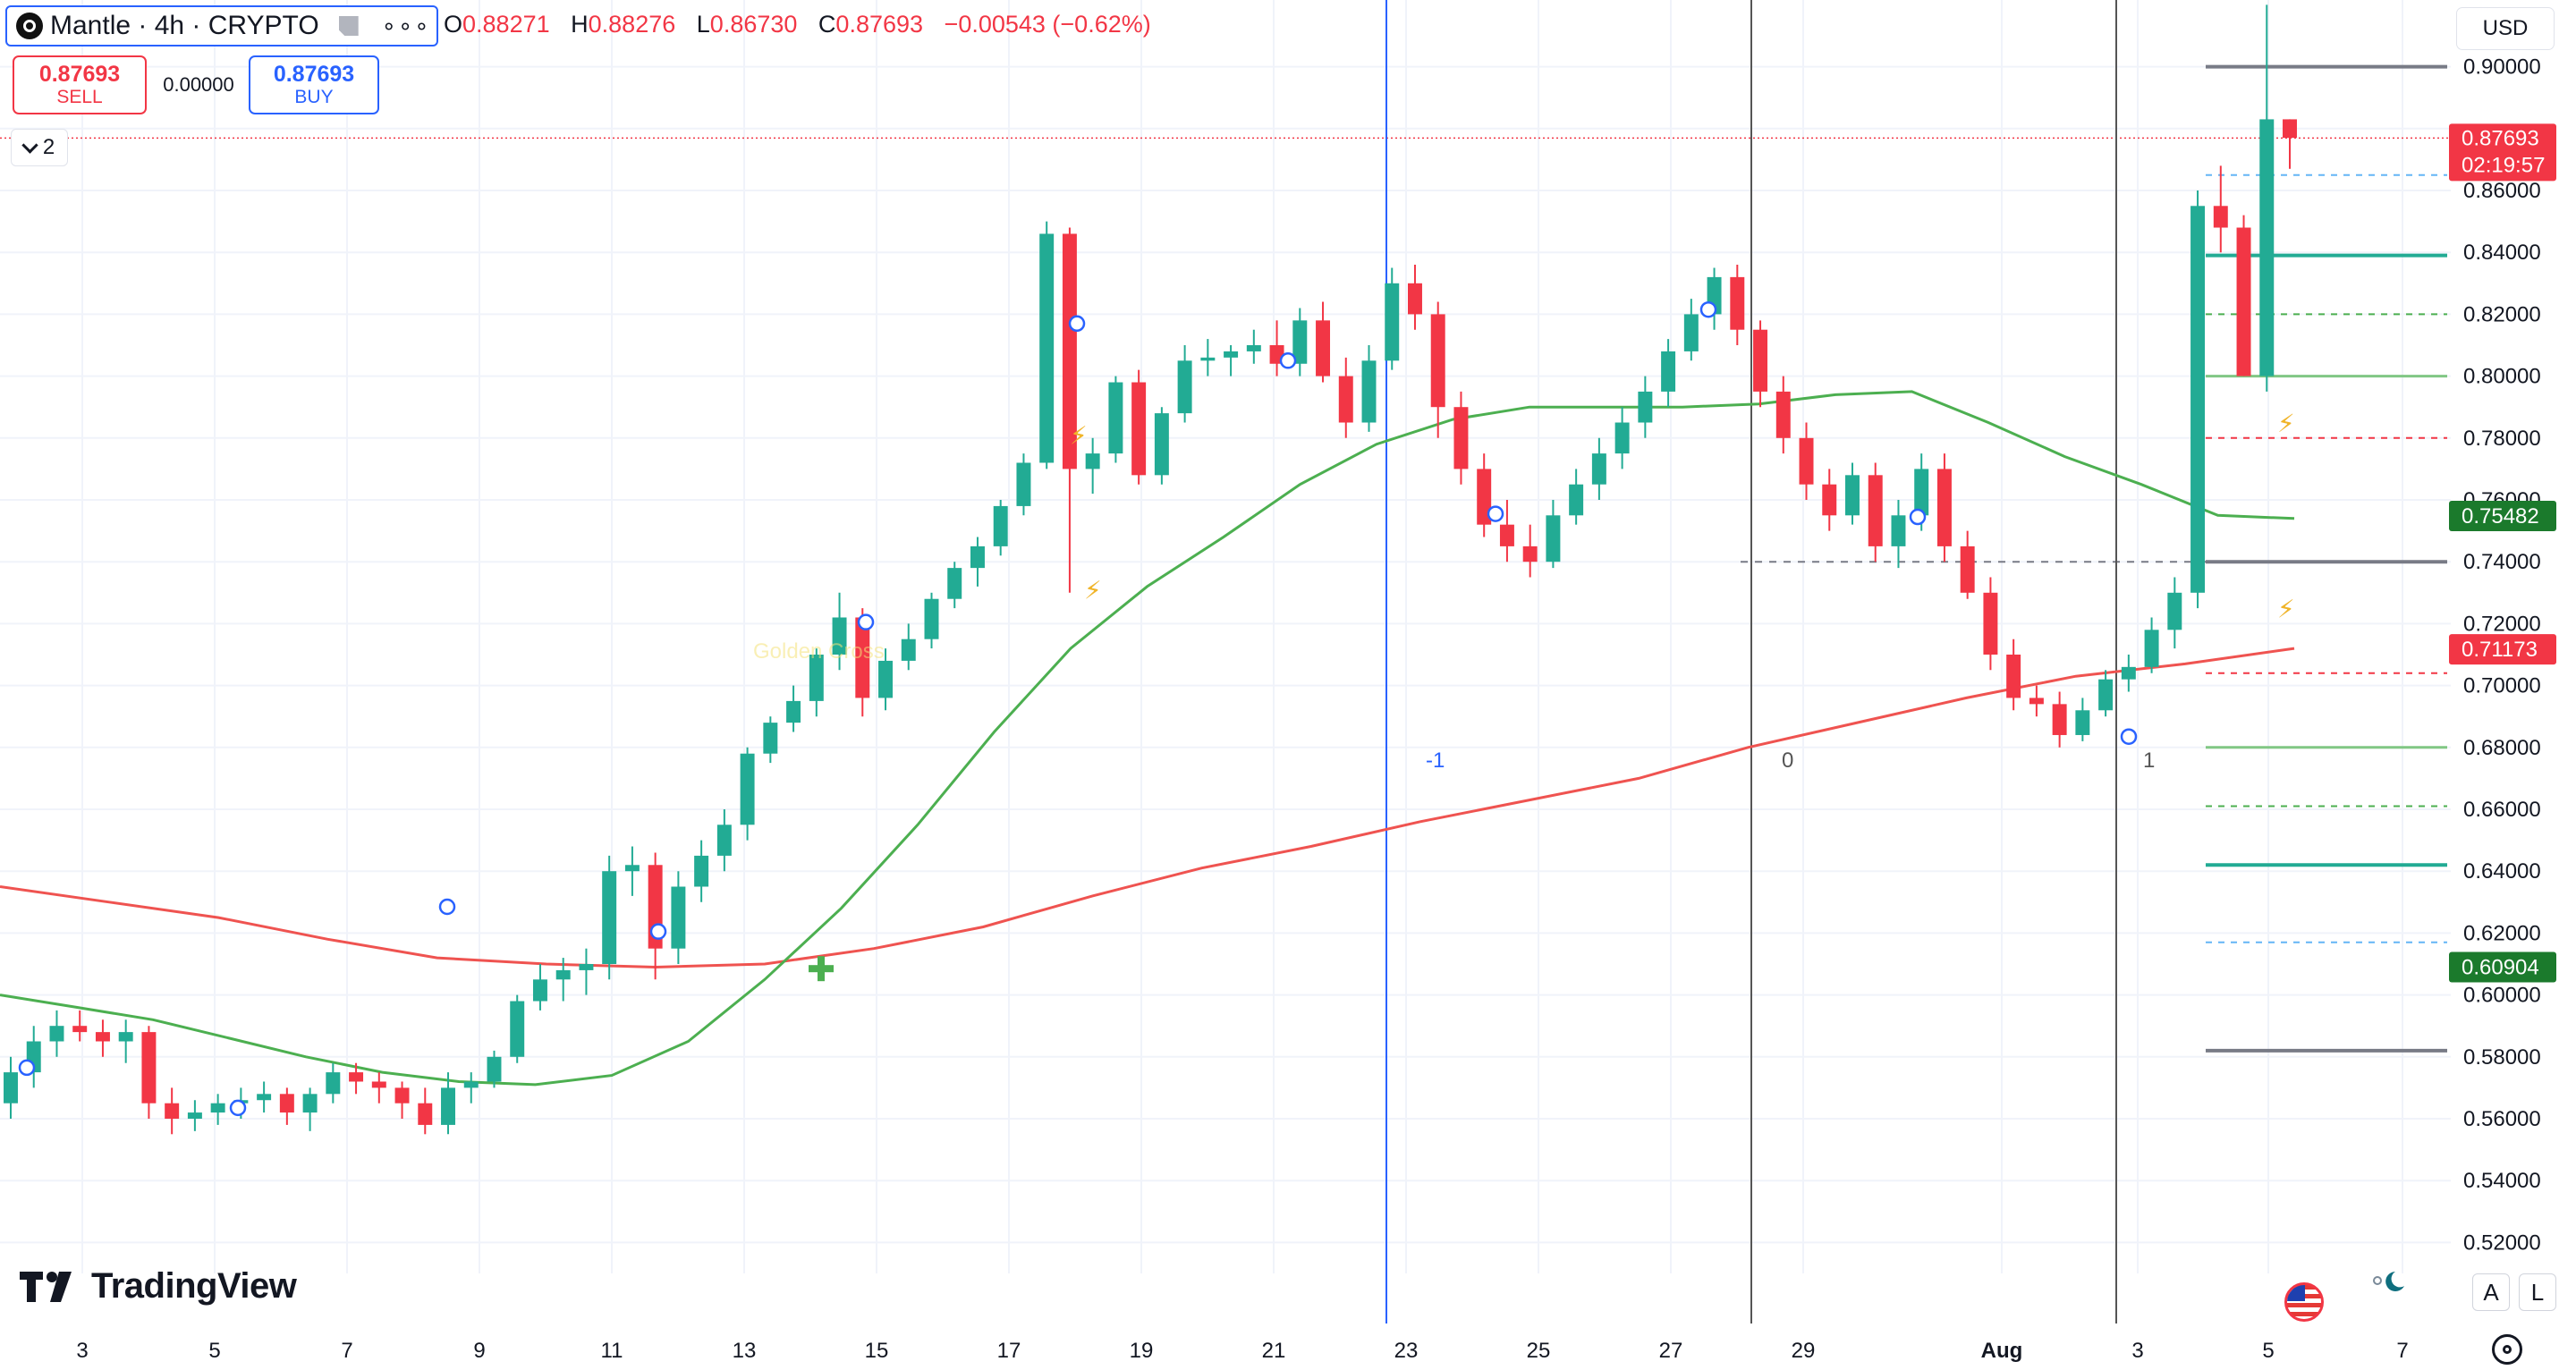 This screenshot has height=1370, width=2576. Describe the element at coordinates (346, 1351) in the screenshot. I see `time-tick: 7` at that location.